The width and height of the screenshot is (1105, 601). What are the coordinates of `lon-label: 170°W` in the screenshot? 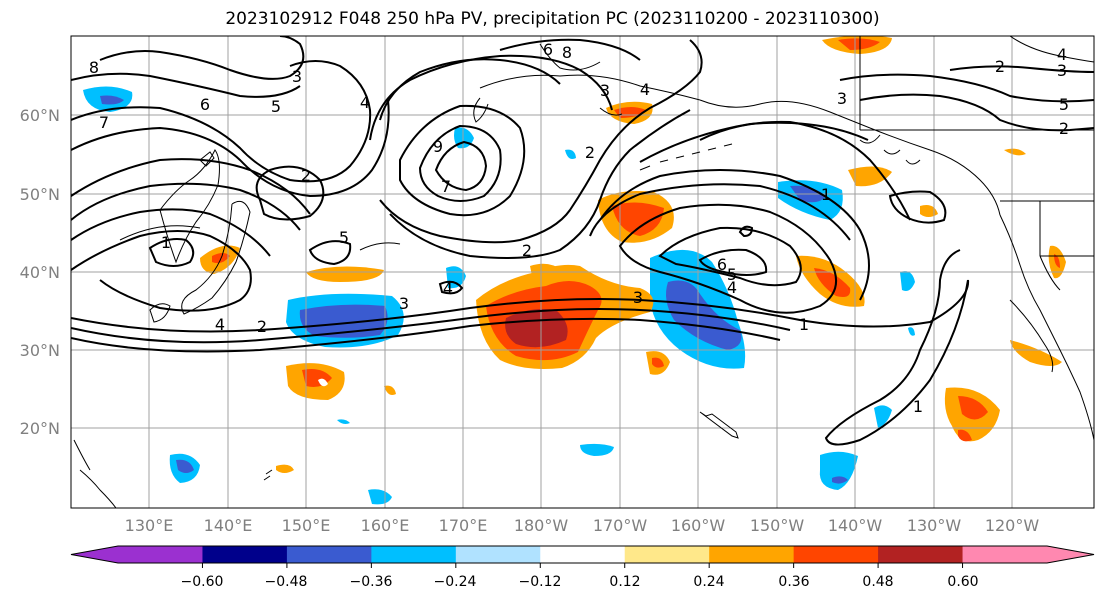 It's located at (620, 525).